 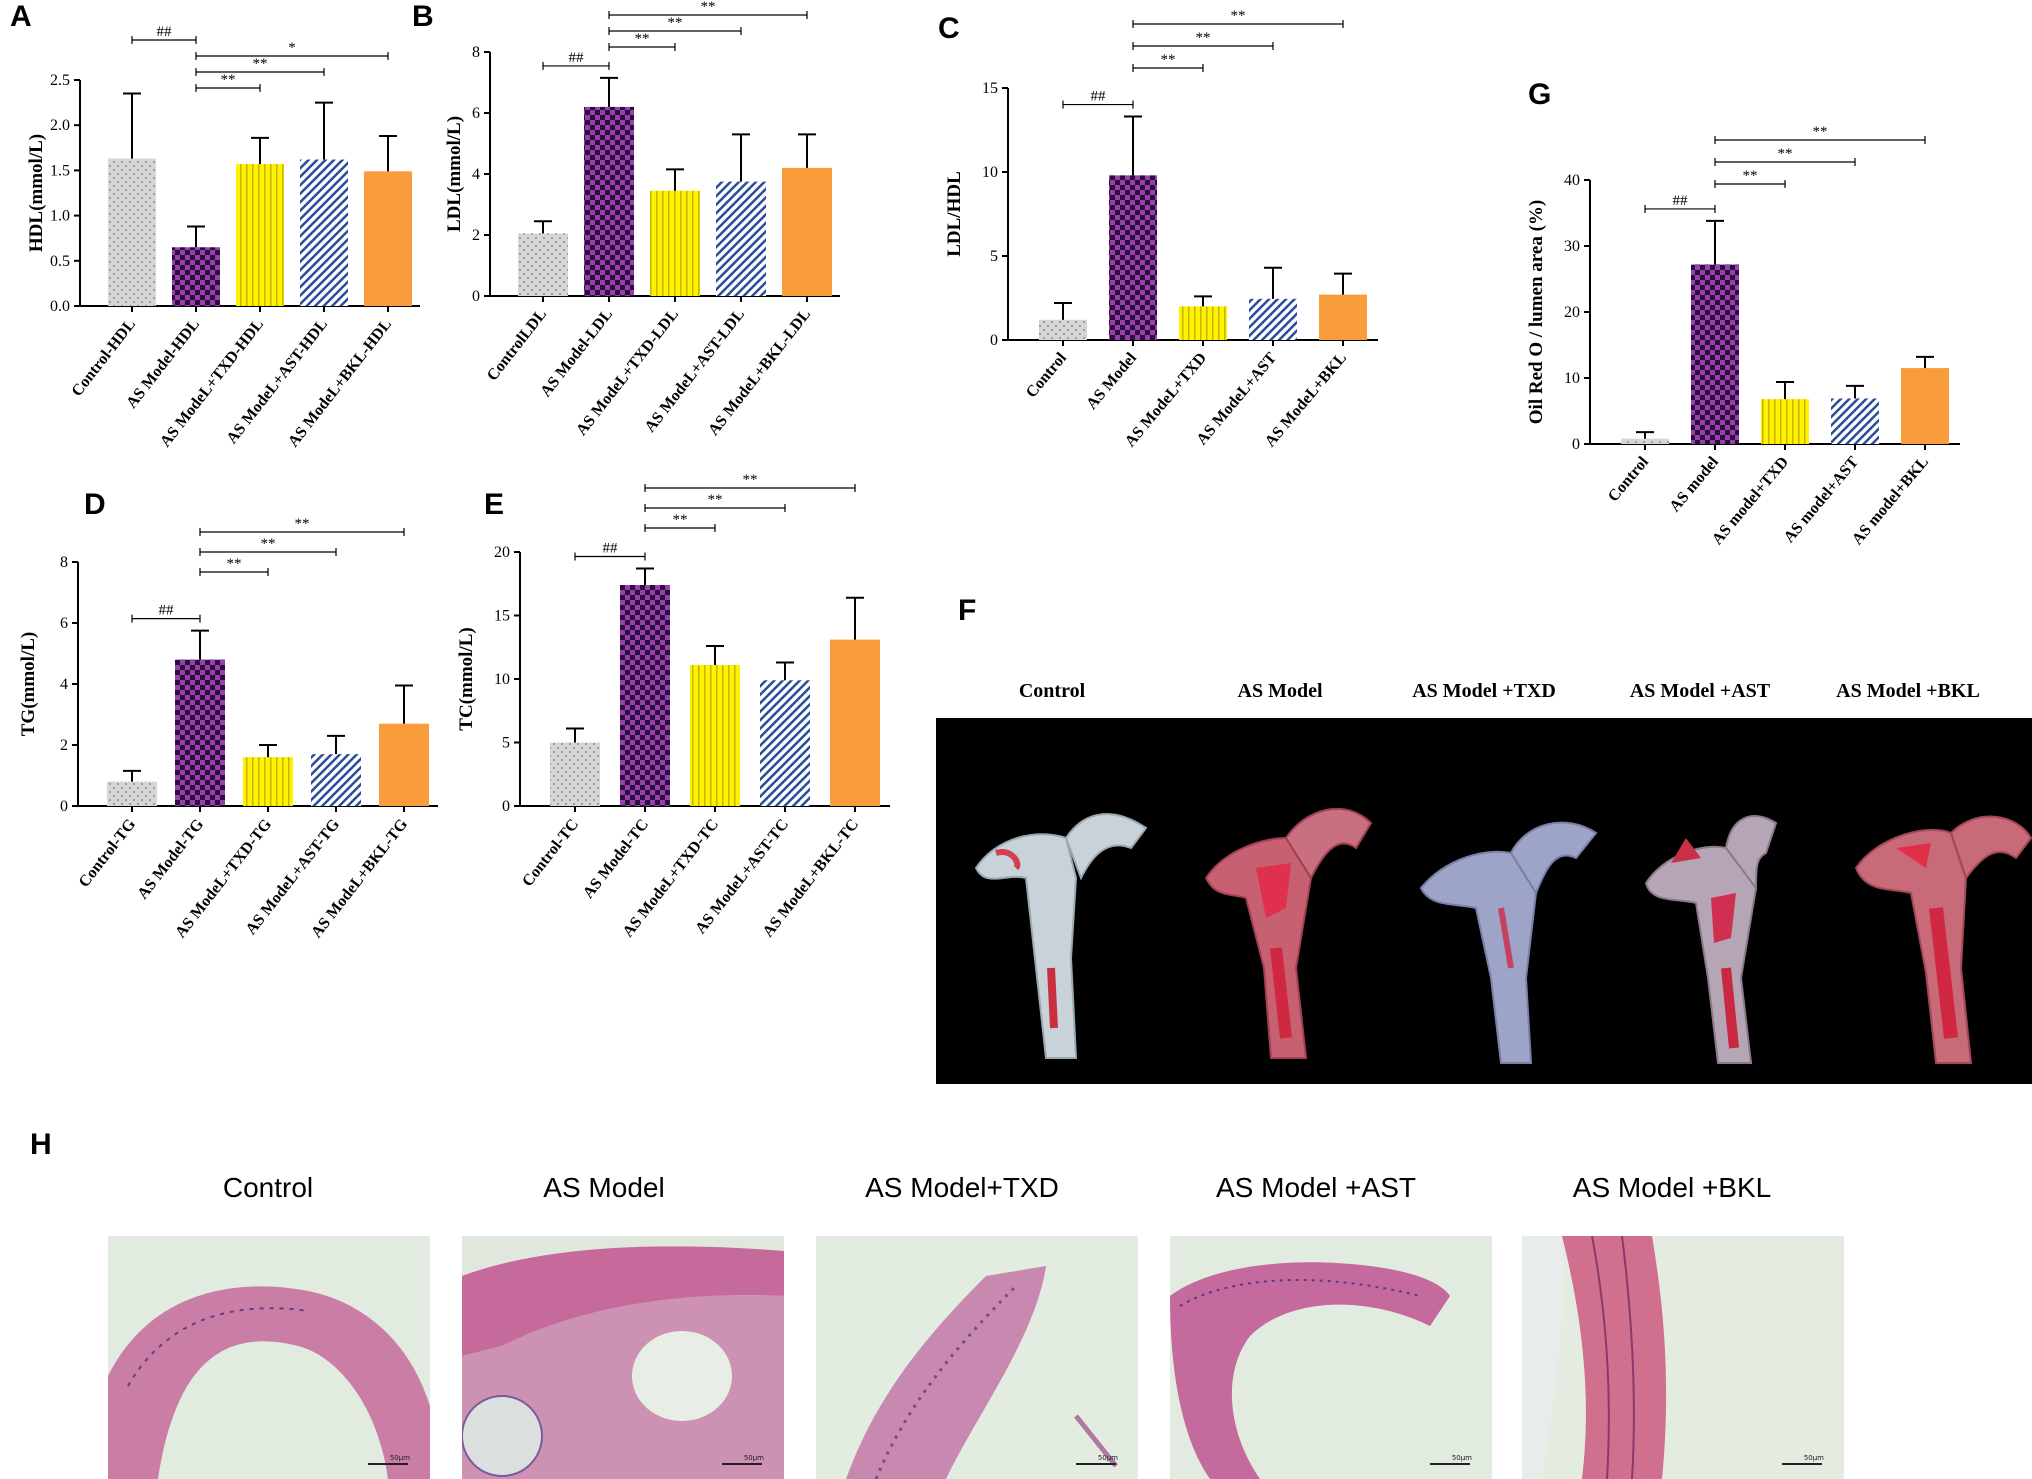 What do you see at coordinates (1672, 1187) in the screenshot?
I see `he-label-bkl: AS Model +BKL` at bounding box center [1672, 1187].